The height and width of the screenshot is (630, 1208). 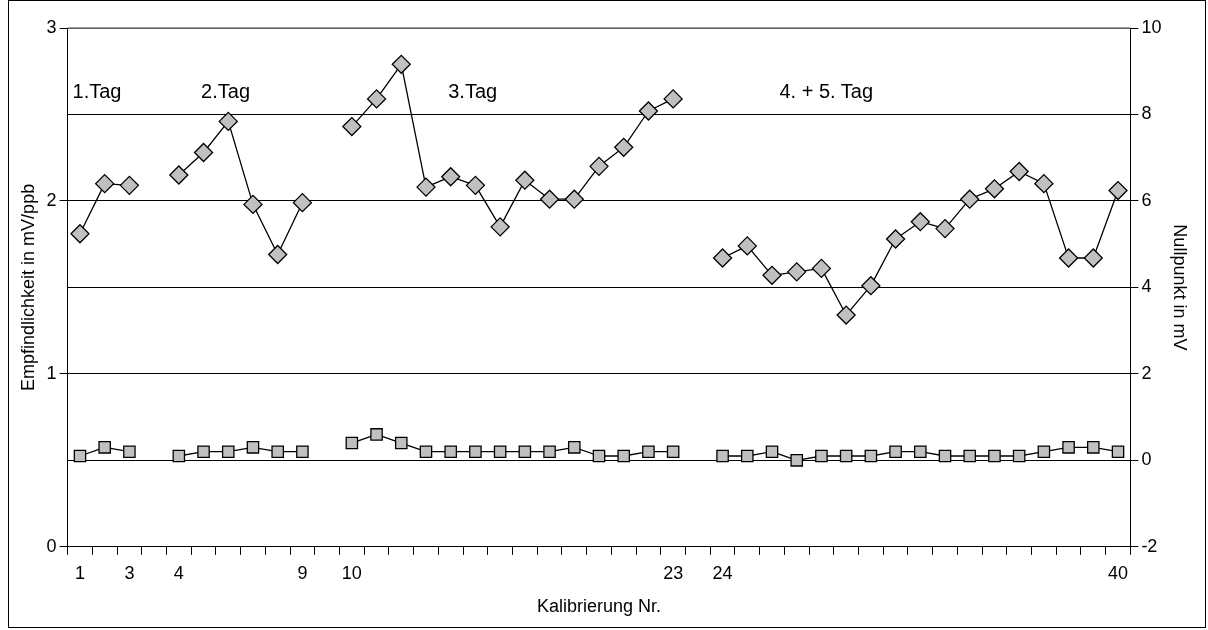 I want to click on x-tick-label: 9, so click(x=302, y=572).